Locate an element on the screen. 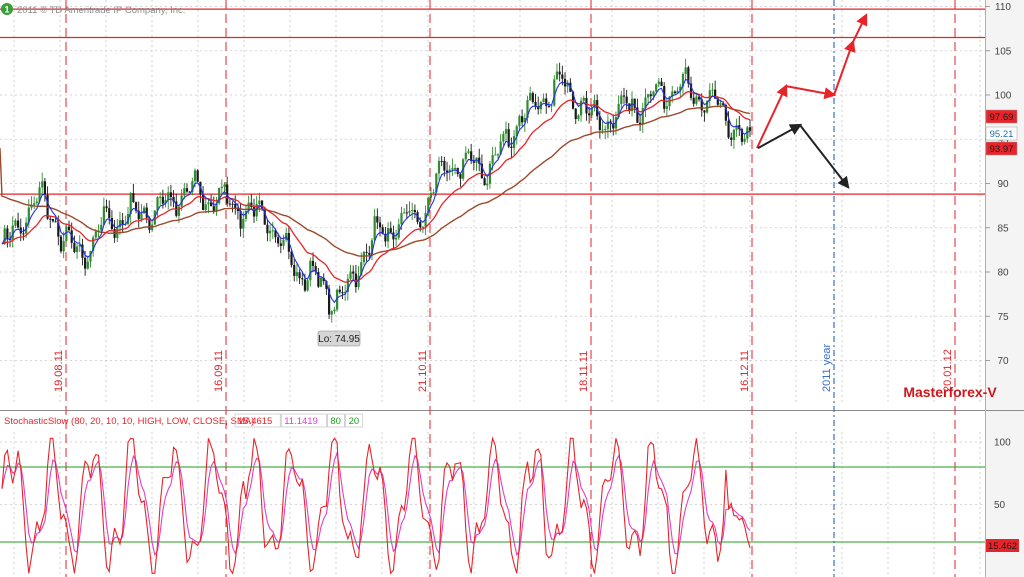  price-tag is located at coordinates (1001, 148).